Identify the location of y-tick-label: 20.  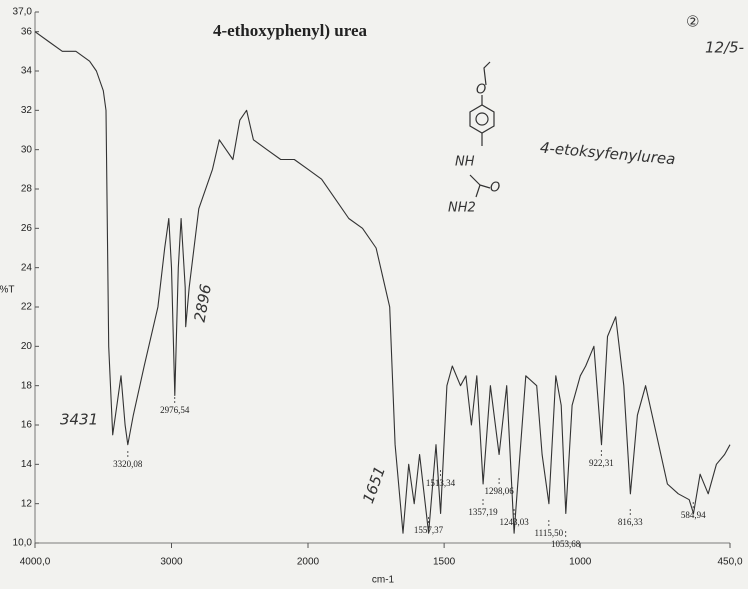
(27, 346).